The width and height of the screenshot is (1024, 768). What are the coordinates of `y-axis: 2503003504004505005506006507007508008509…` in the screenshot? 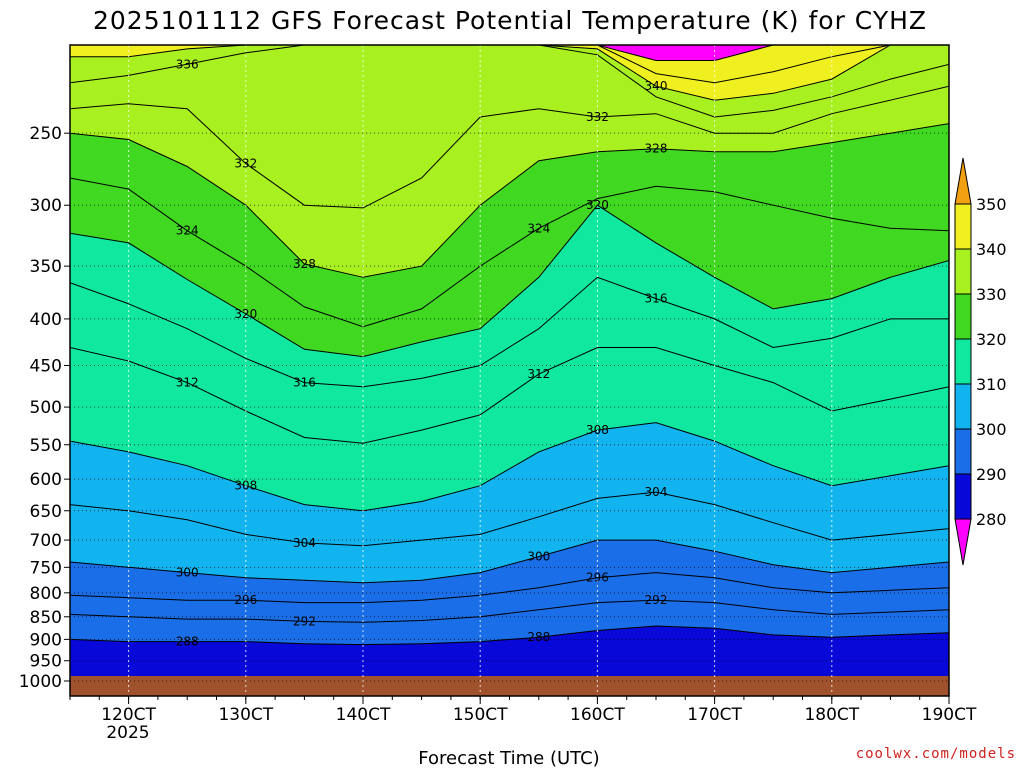 It's located at (44, 408).